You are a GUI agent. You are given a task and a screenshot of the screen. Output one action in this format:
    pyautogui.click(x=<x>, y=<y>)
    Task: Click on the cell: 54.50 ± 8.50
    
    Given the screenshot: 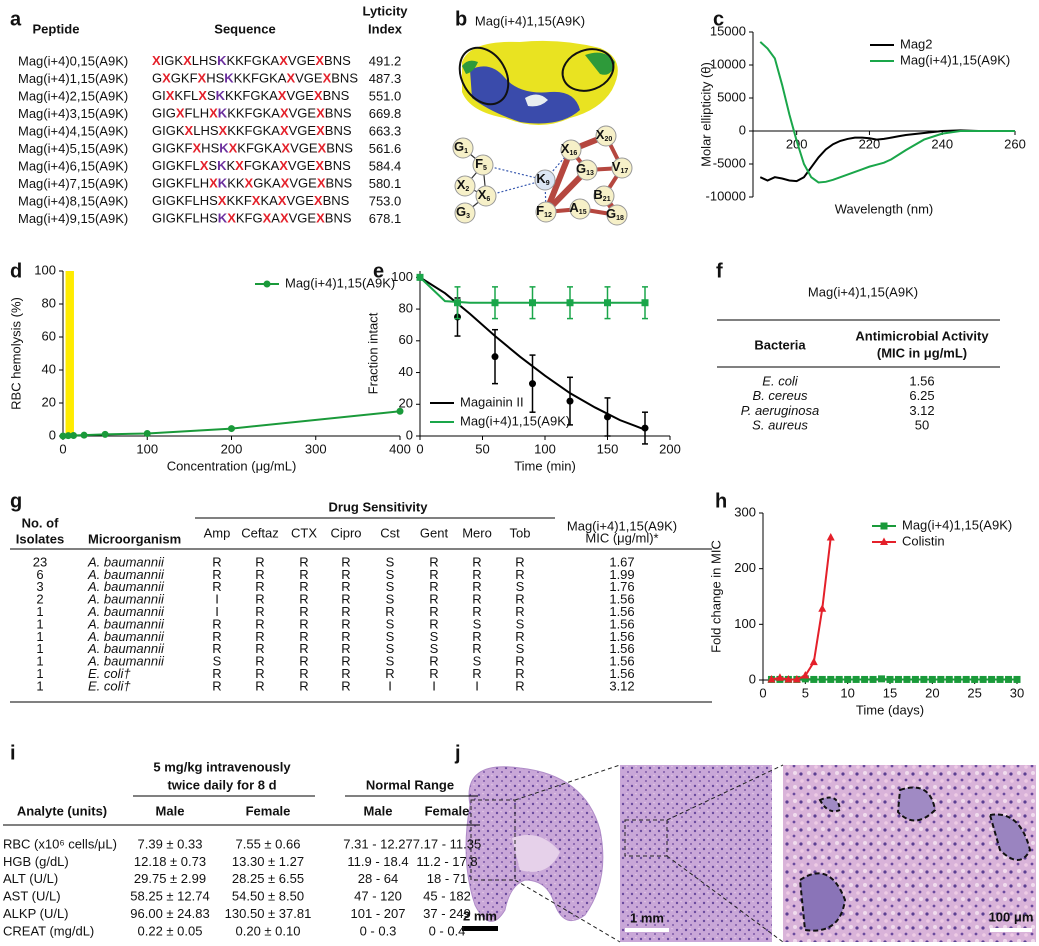 What is the action you would take?
    pyautogui.click(x=268, y=896)
    